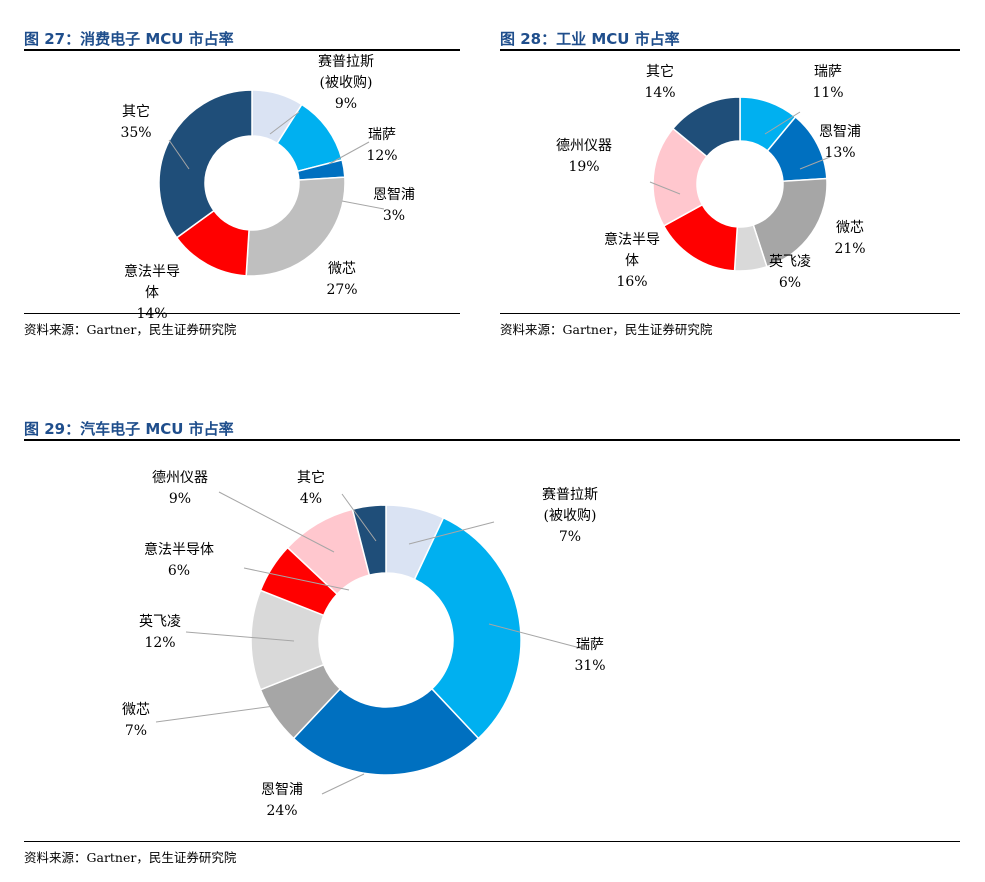 This screenshot has width=985, height=882. I want to click on slice-label-6: 德州仪器 9%, so click(180, 488).